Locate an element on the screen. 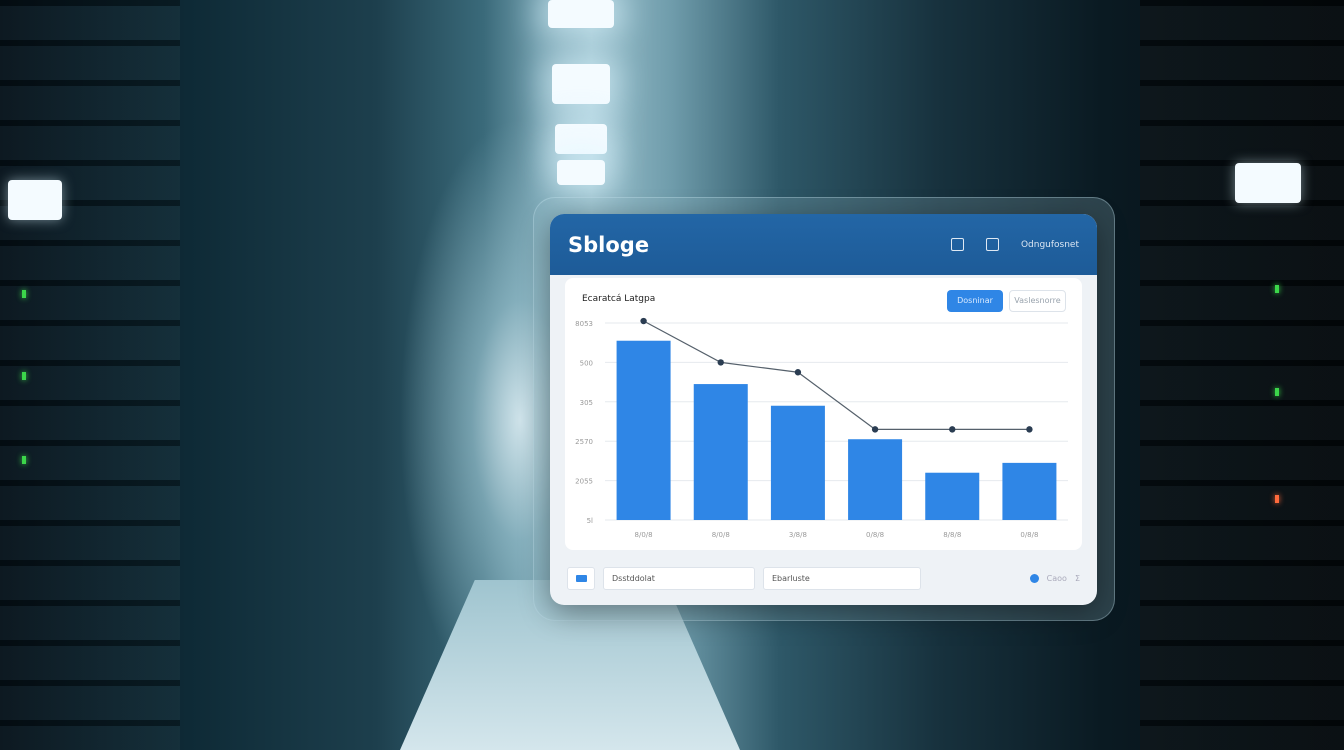  left-input: Dsstddolat is located at coordinates (679, 578).